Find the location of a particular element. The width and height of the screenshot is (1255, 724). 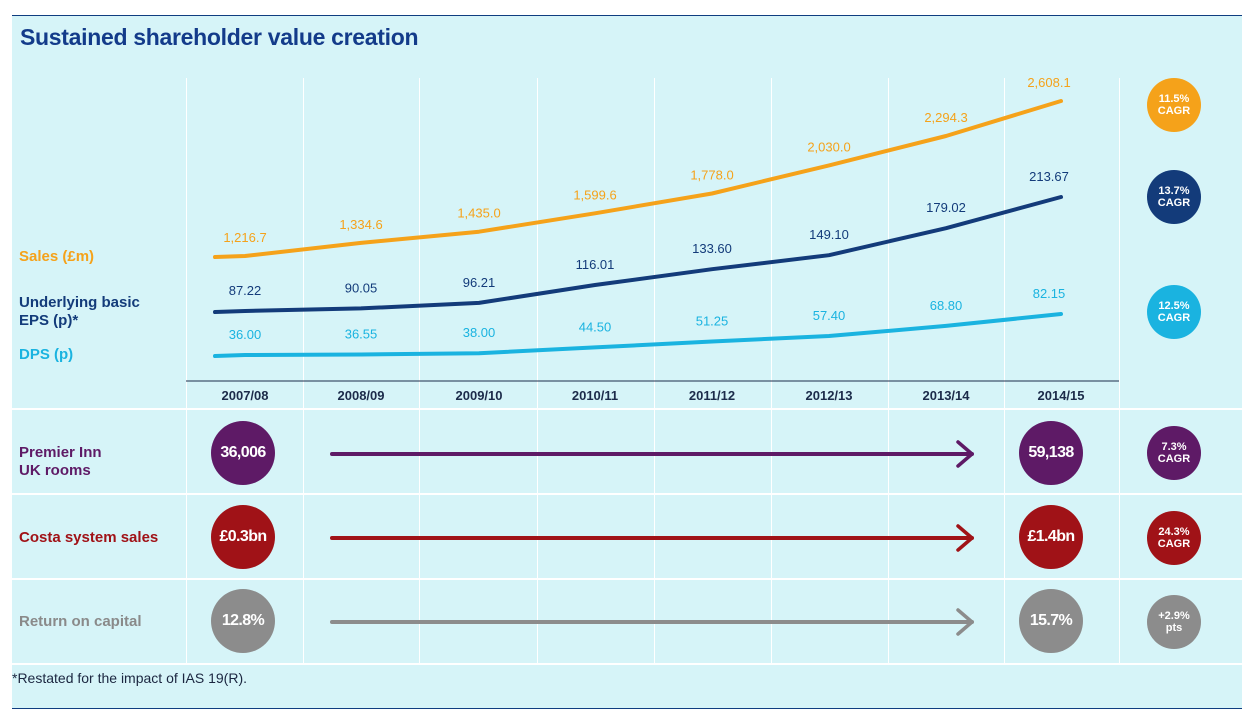

data-label-eps-2: 96.21 is located at coordinates (479, 282).